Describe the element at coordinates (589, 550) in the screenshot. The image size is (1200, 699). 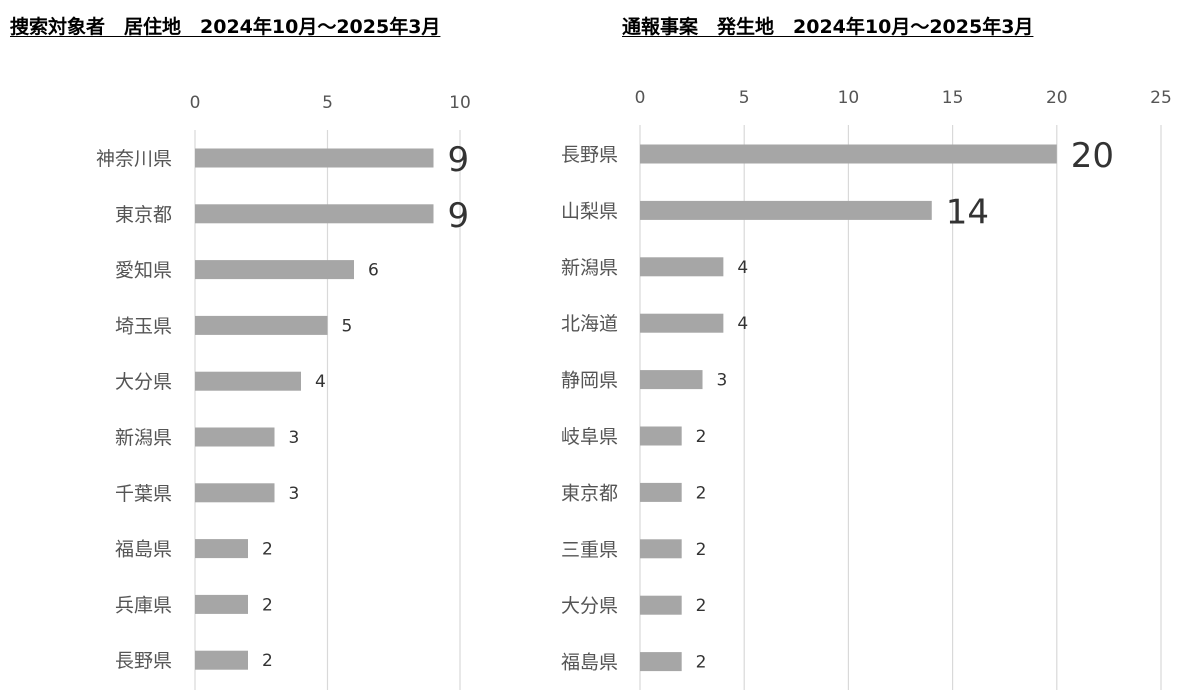
I see `right-category-label: 三重県` at that location.